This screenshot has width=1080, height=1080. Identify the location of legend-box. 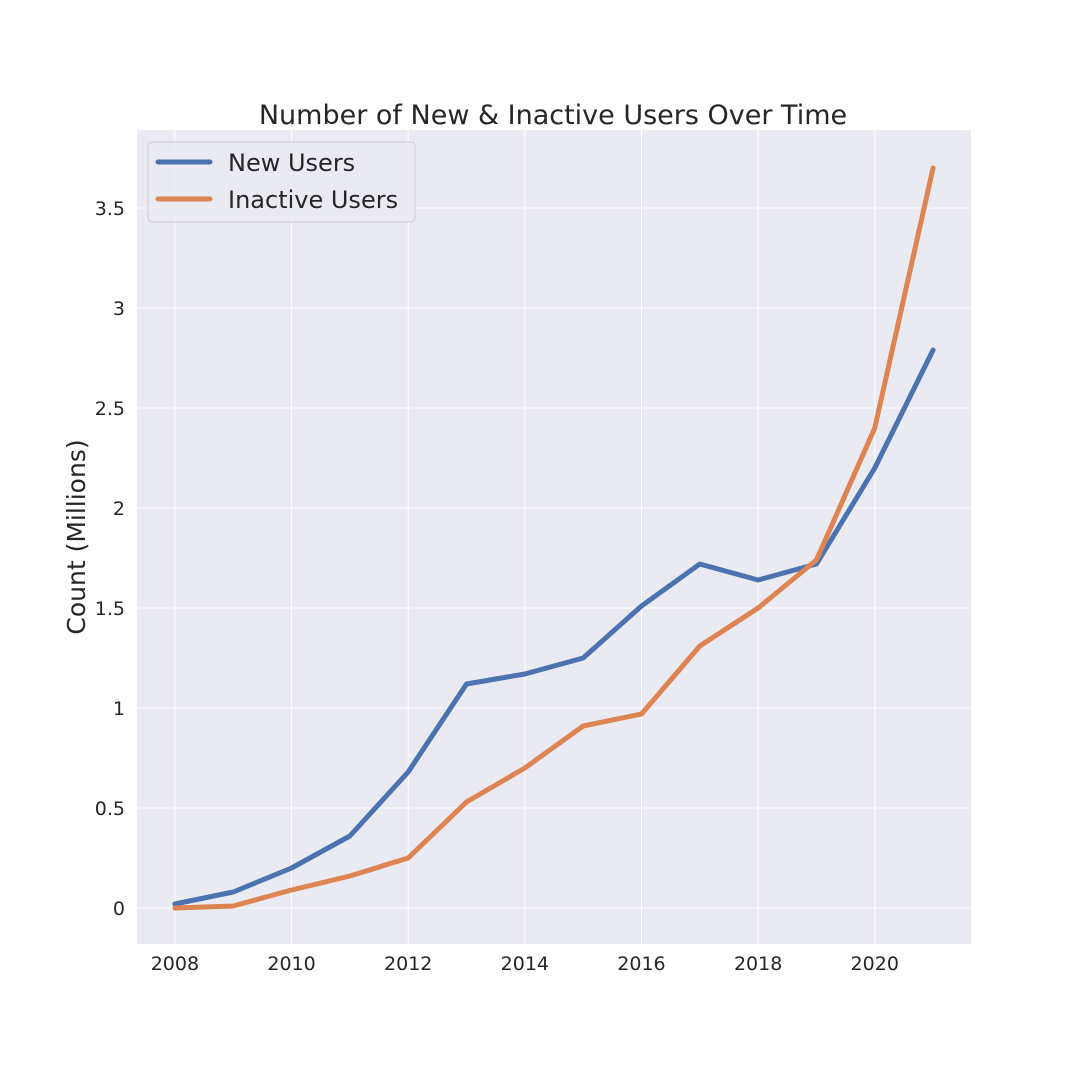
(281, 182).